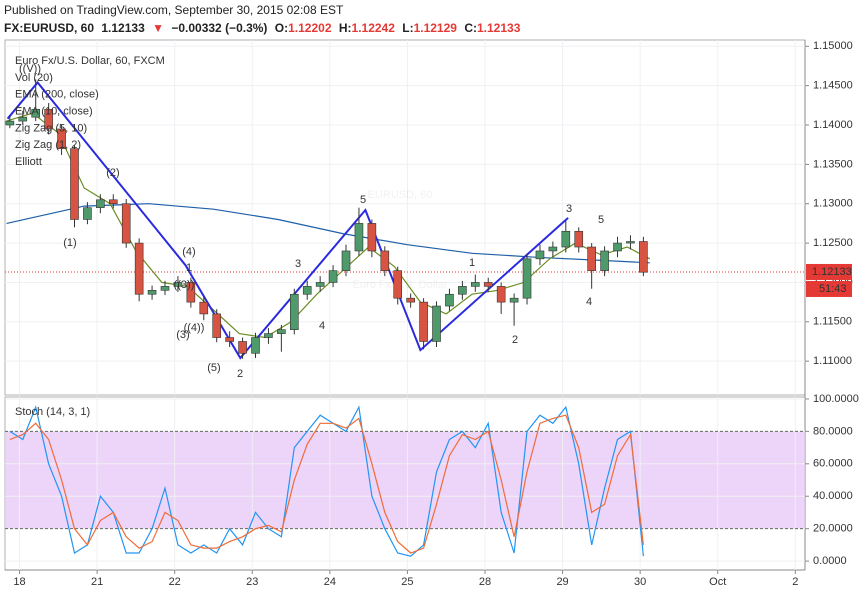  I want to click on countdown-tag, so click(829, 288).